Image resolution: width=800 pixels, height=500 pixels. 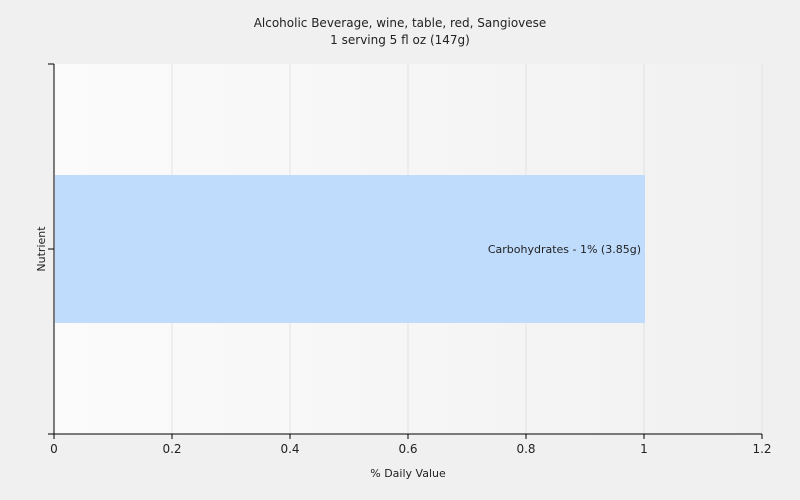 I want to click on x-tick-label: 0, so click(x=54, y=449).